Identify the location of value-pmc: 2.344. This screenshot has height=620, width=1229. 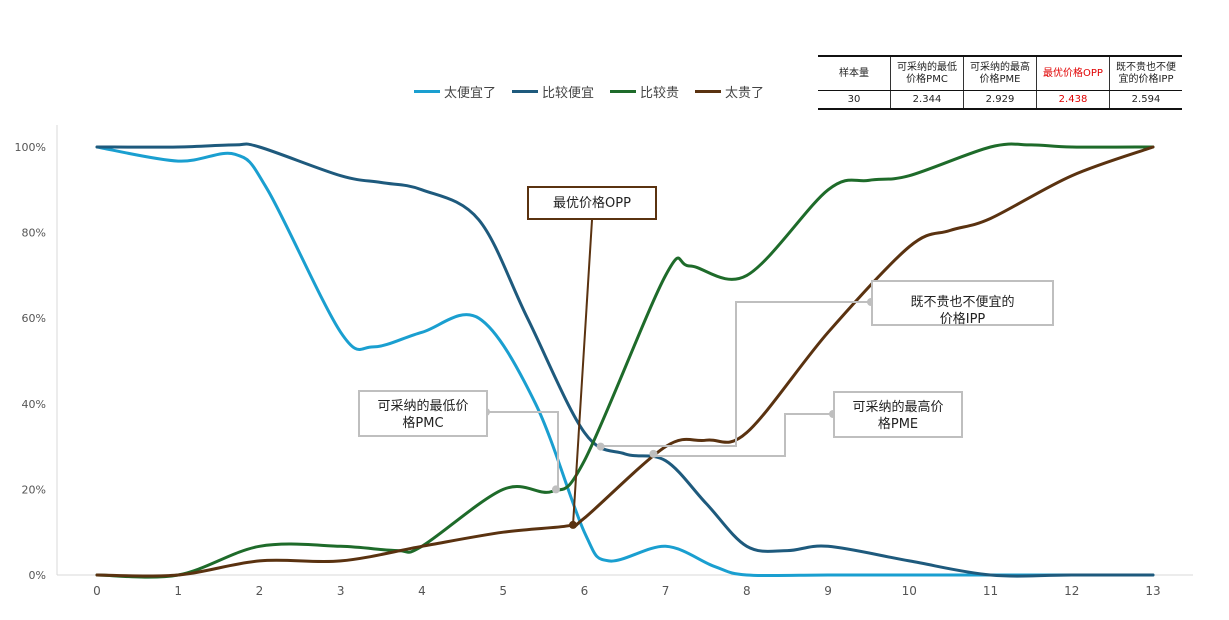
(927, 100).